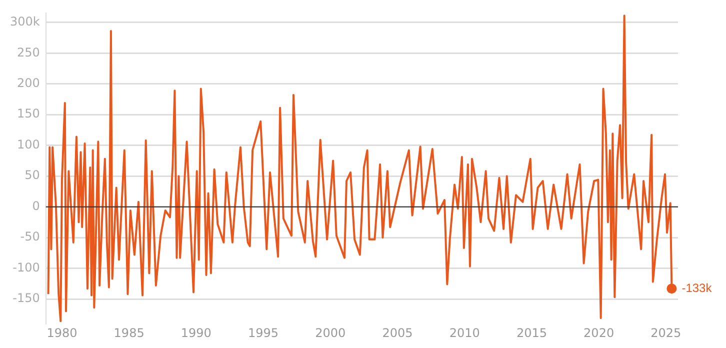 The image size is (726, 348). I want to click on y-tick-label: 200, so click(28, 83).